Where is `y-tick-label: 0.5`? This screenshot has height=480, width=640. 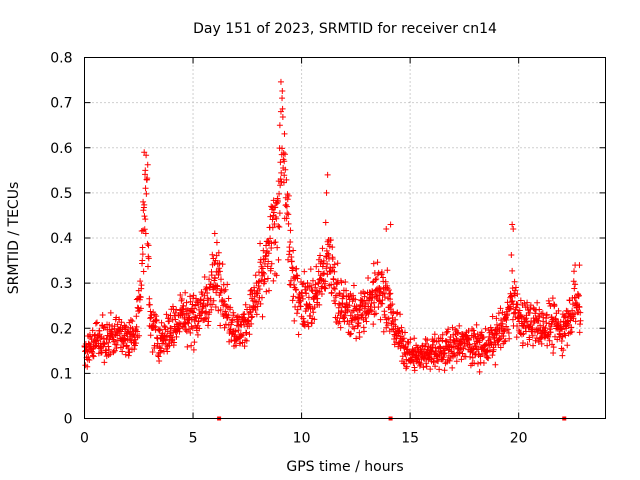 y-tick-label: 0.5 is located at coordinates (61, 194).